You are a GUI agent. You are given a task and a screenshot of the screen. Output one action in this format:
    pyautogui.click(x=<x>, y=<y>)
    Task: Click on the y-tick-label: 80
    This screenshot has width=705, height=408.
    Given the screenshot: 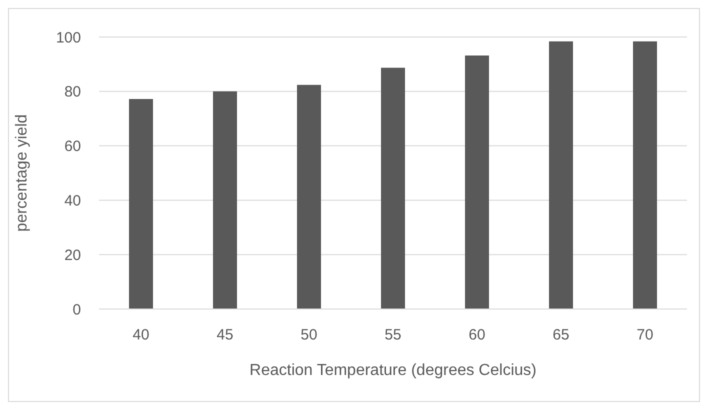 What is the action you would take?
    pyautogui.click(x=72, y=92)
    